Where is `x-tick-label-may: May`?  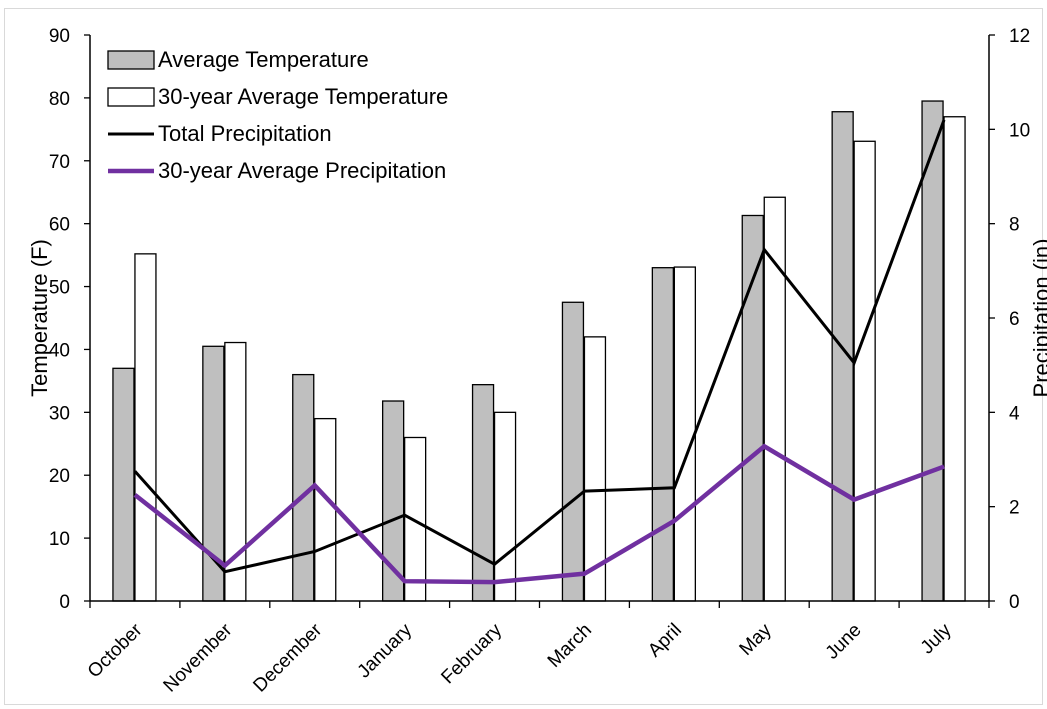 x-tick-label-may: May is located at coordinates (756, 639).